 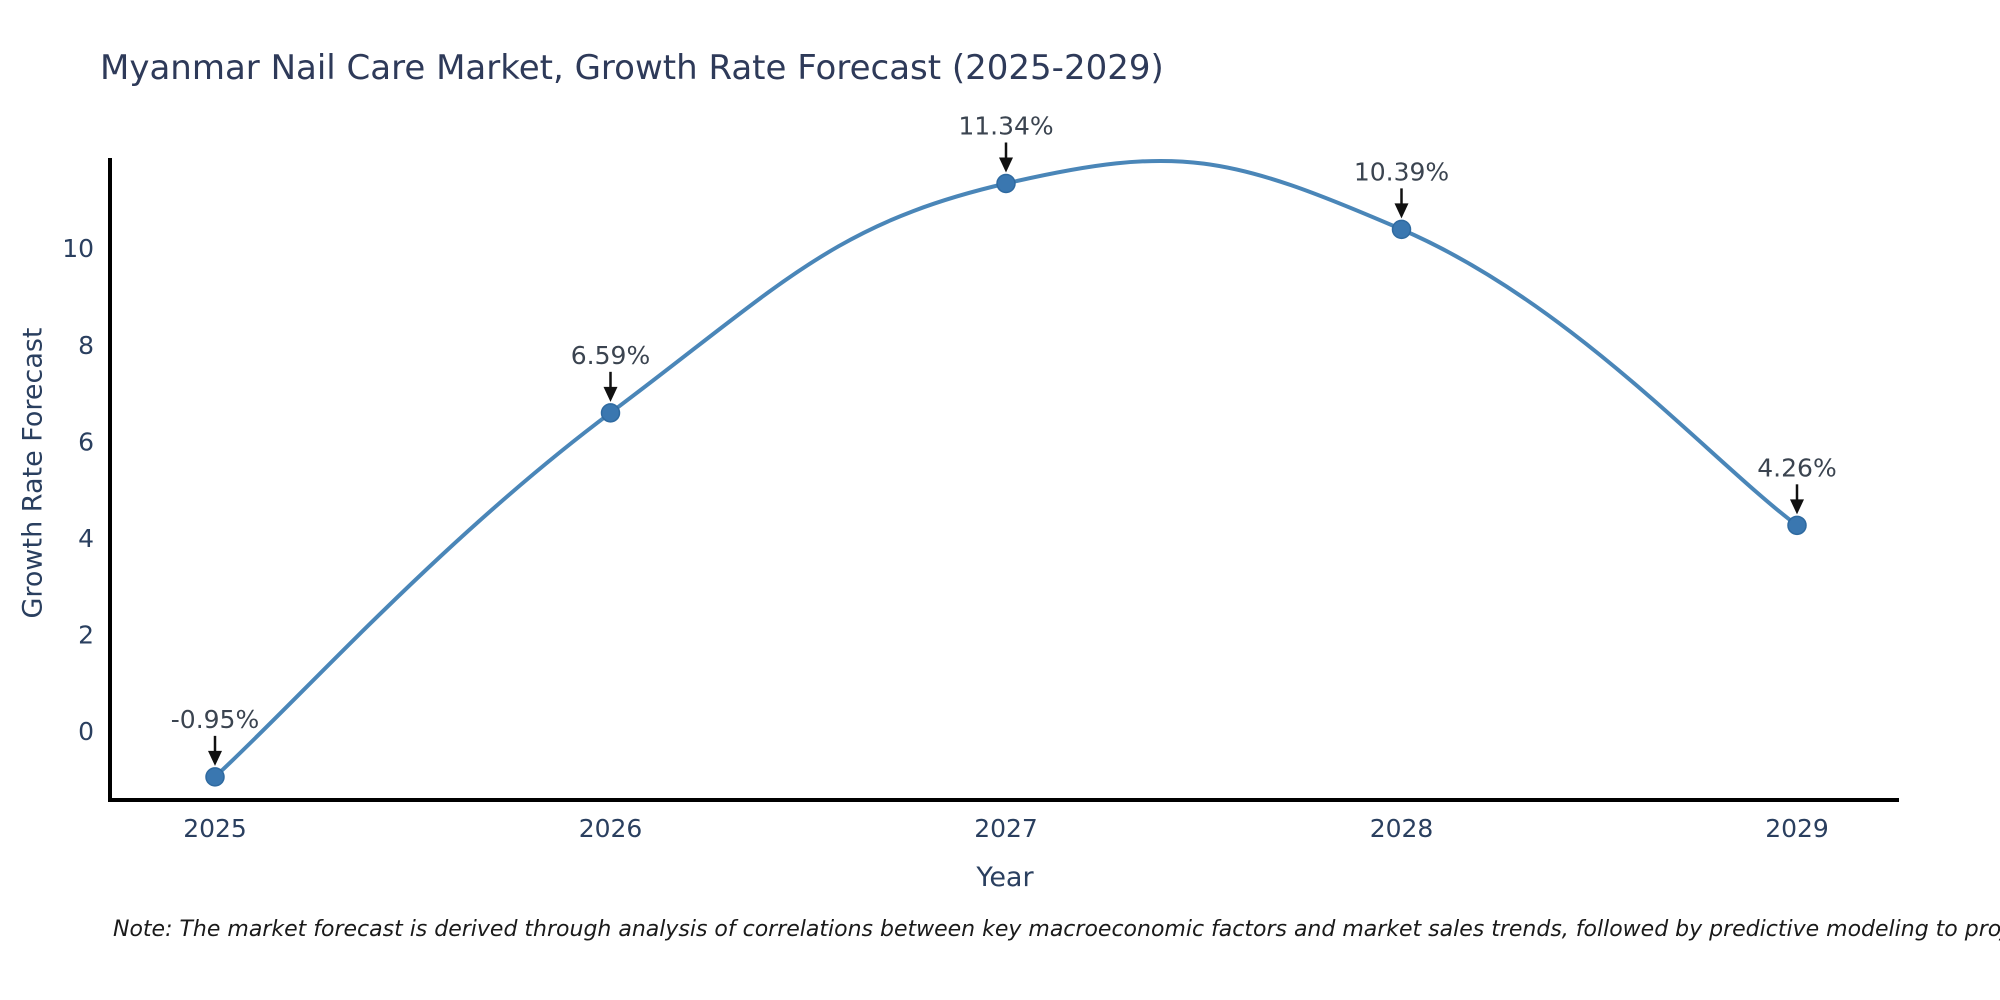 I want to click on x-tick-label: 2028, so click(x=1402, y=828).